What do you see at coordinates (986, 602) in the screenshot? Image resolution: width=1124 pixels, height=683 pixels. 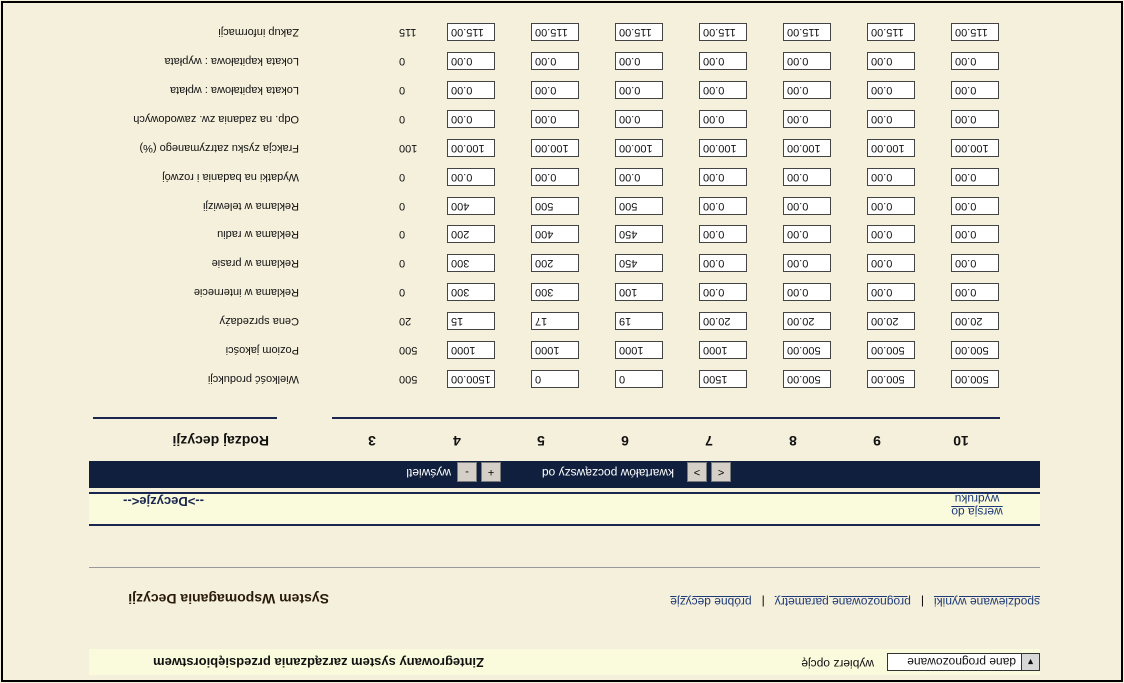 I see `nav-link-spodziewane-wyniki: spodziewane wyniki` at bounding box center [986, 602].